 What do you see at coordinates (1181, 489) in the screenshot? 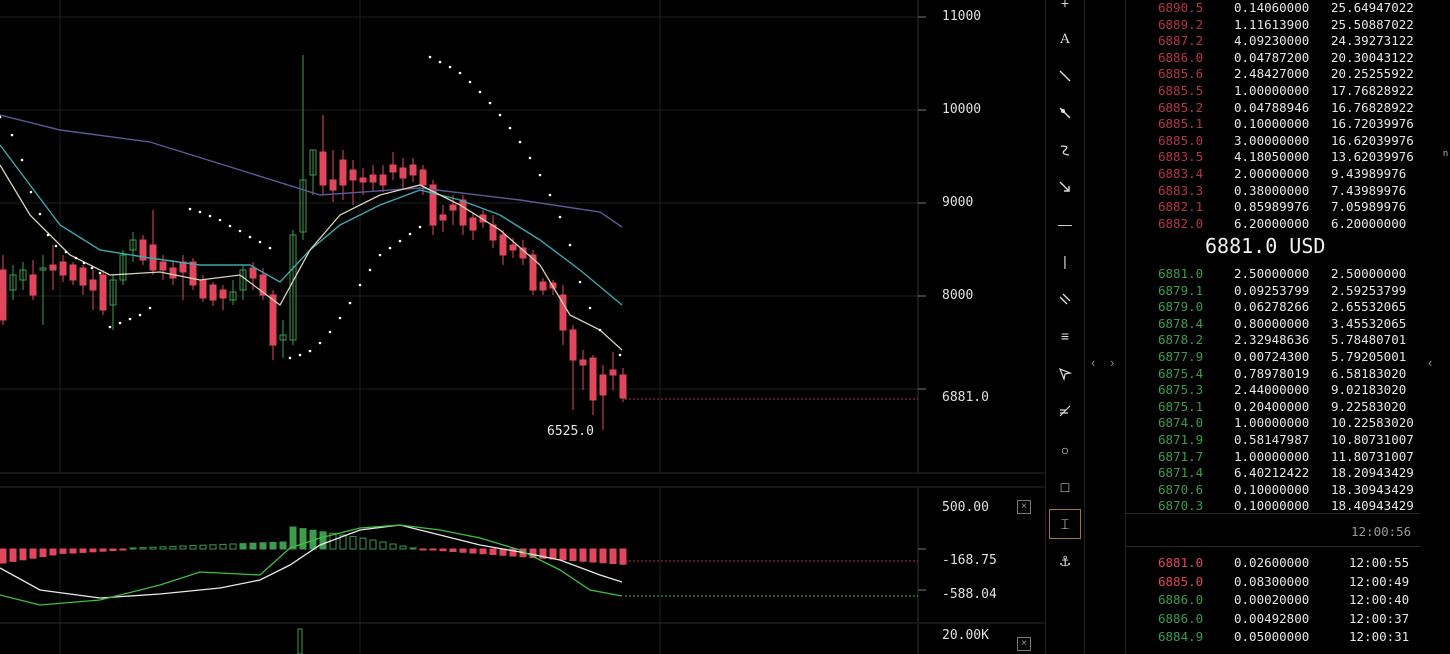
I see `price: 6870.6` at bounding box center [1181, 489].